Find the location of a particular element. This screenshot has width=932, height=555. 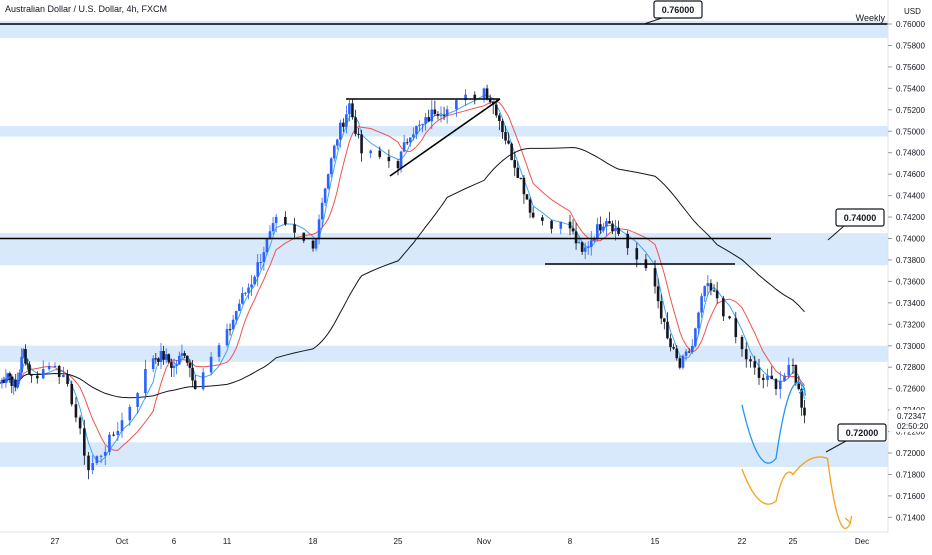

callout-label: 0.74000 is located at coordinates (860, 218).